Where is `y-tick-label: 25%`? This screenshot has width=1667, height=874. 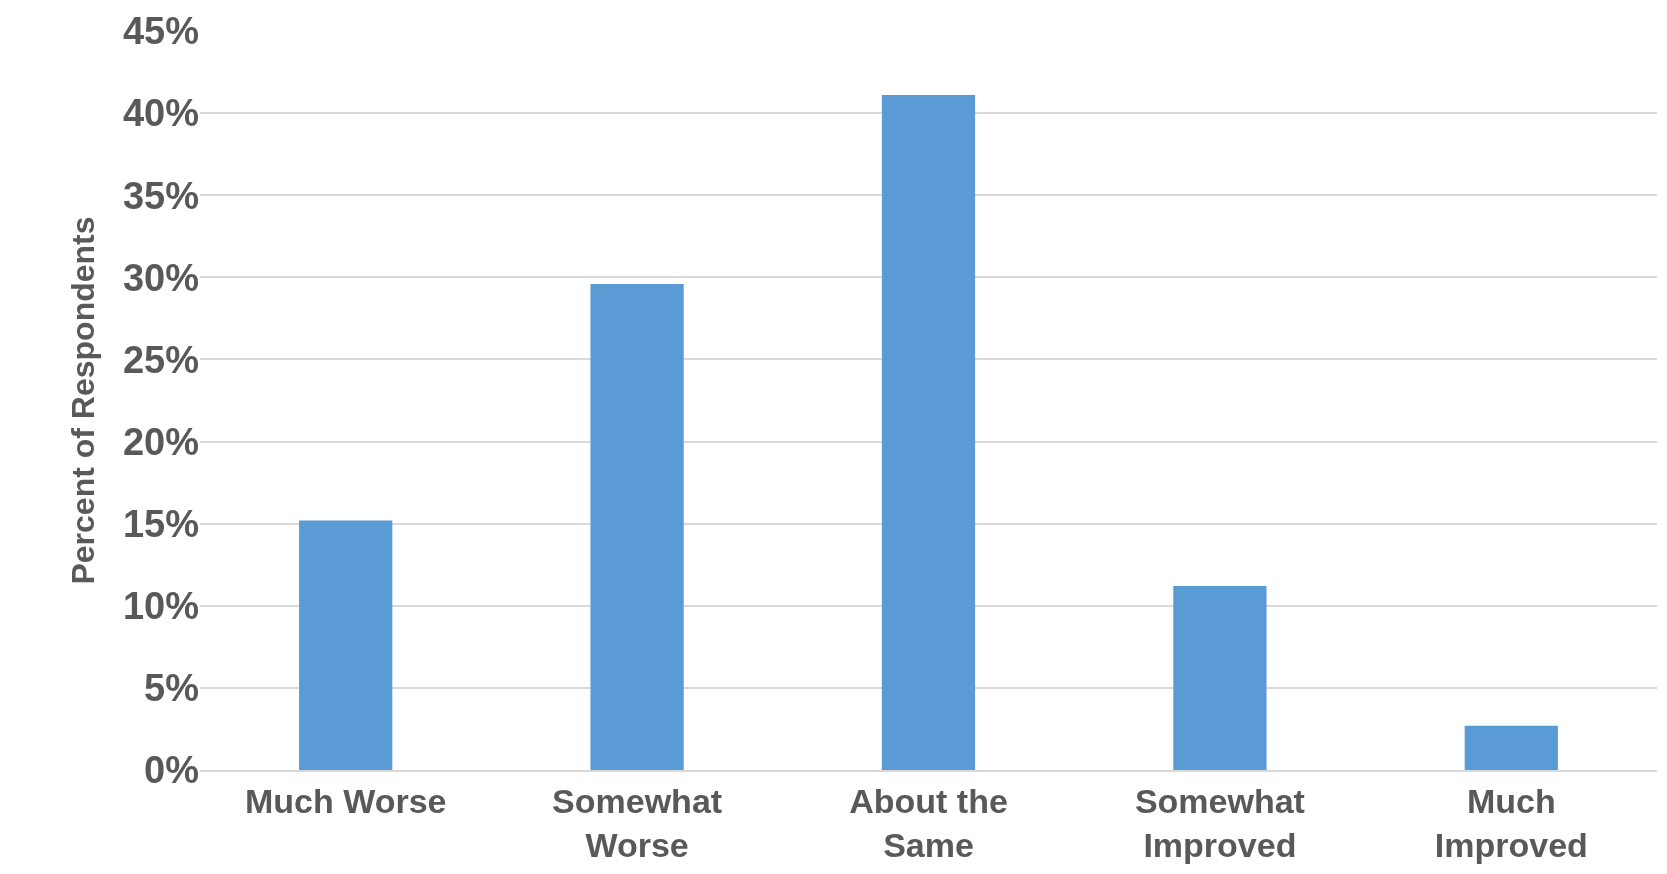 y-tick-label: 25% is located at coordinates (160, 359).